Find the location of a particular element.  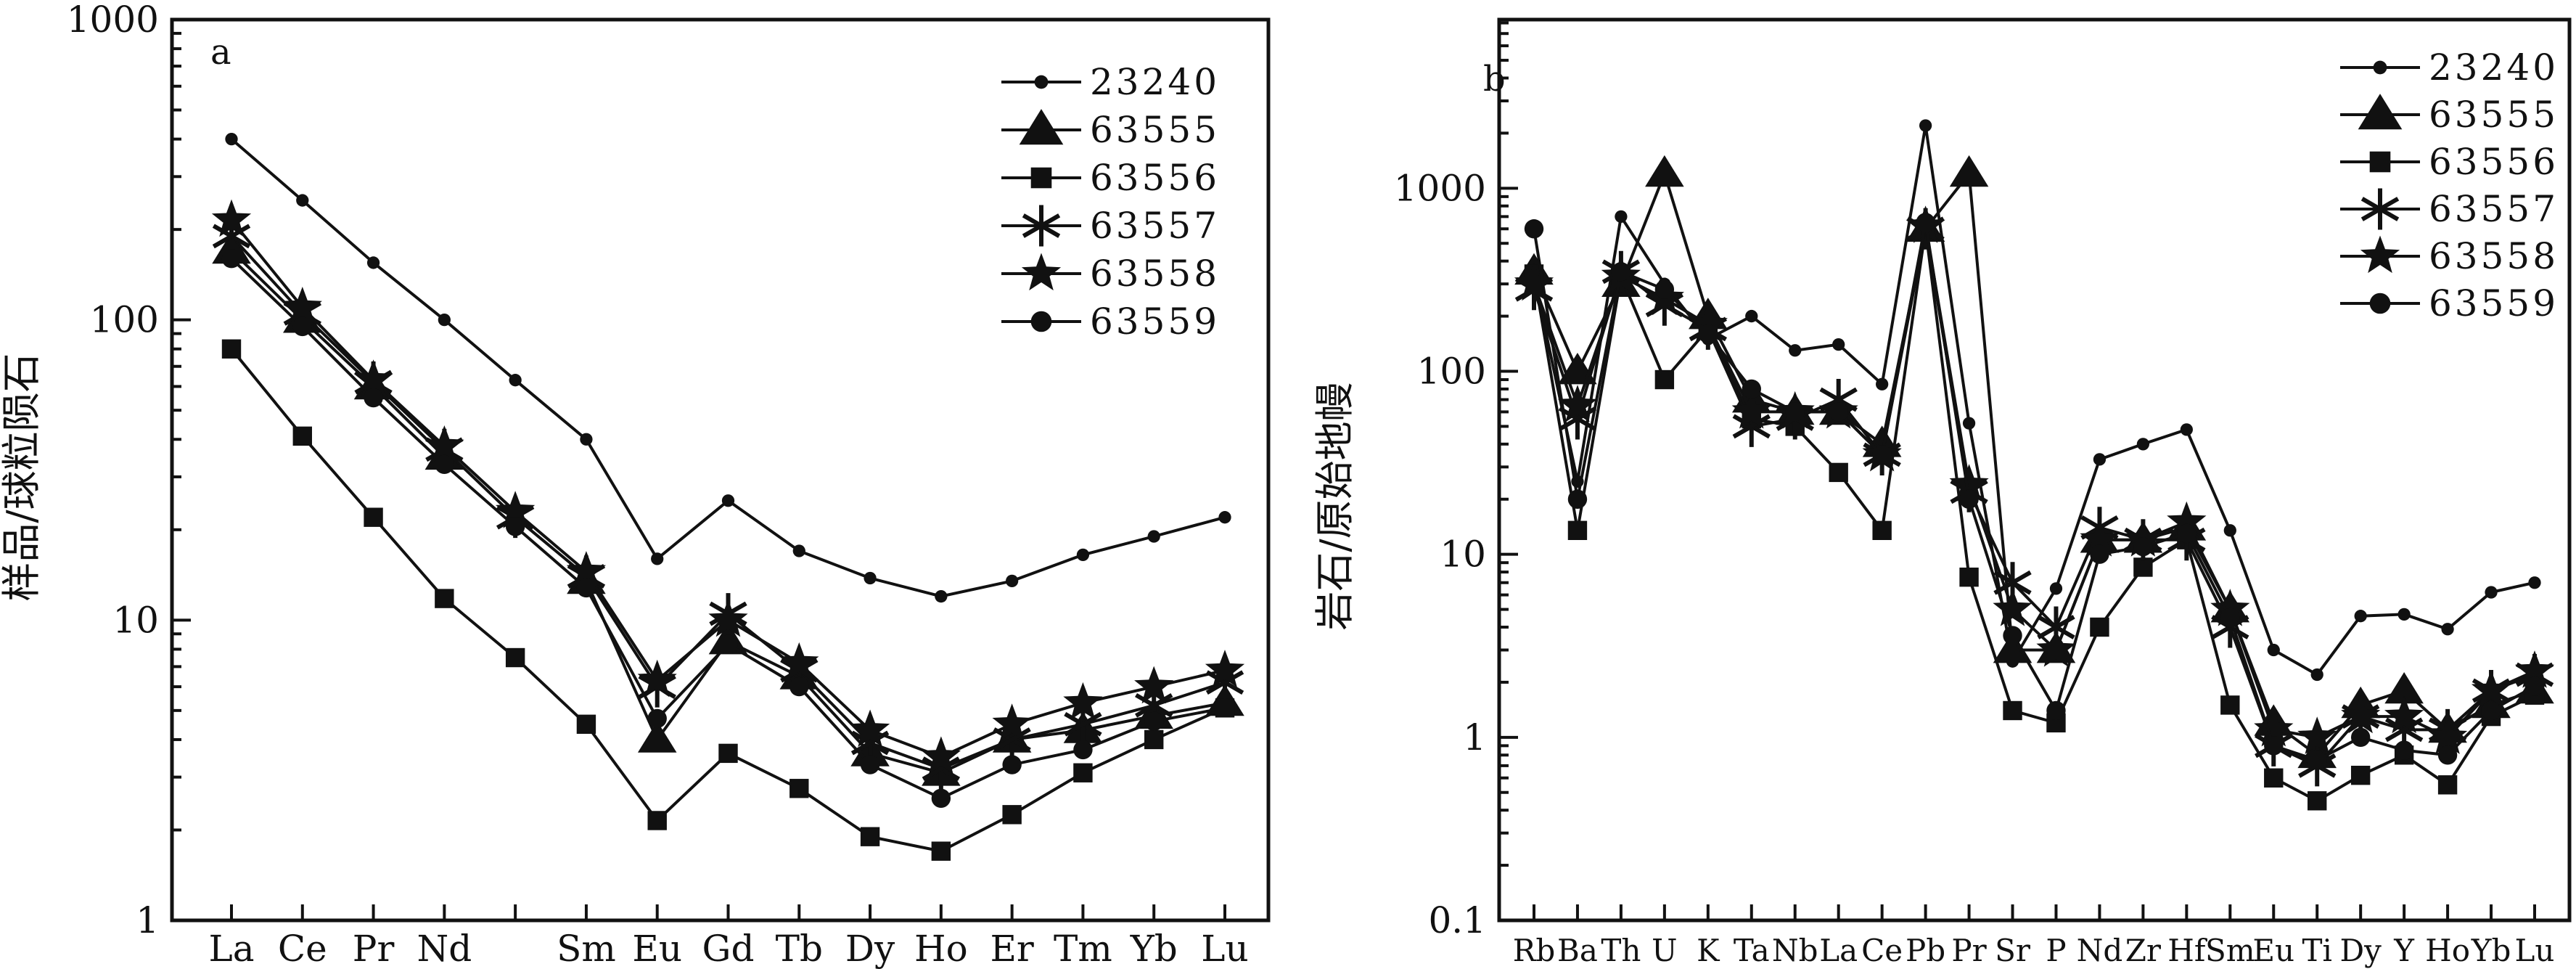

y-tick-label: 1000 is located at coordinates (1440, 188).